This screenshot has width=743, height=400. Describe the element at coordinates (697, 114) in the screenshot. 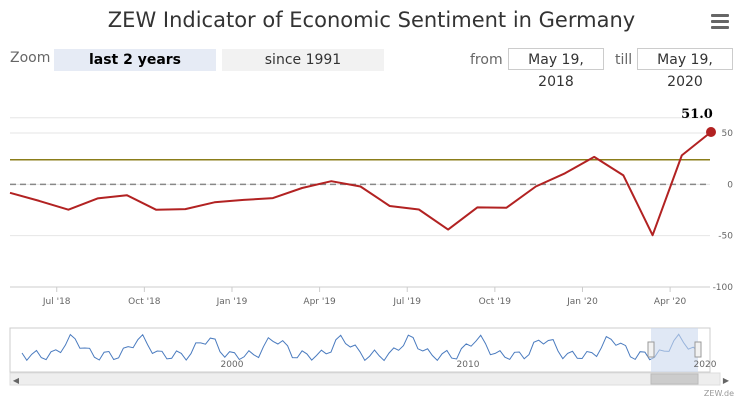

I see `data-label: 51.0` at that location.